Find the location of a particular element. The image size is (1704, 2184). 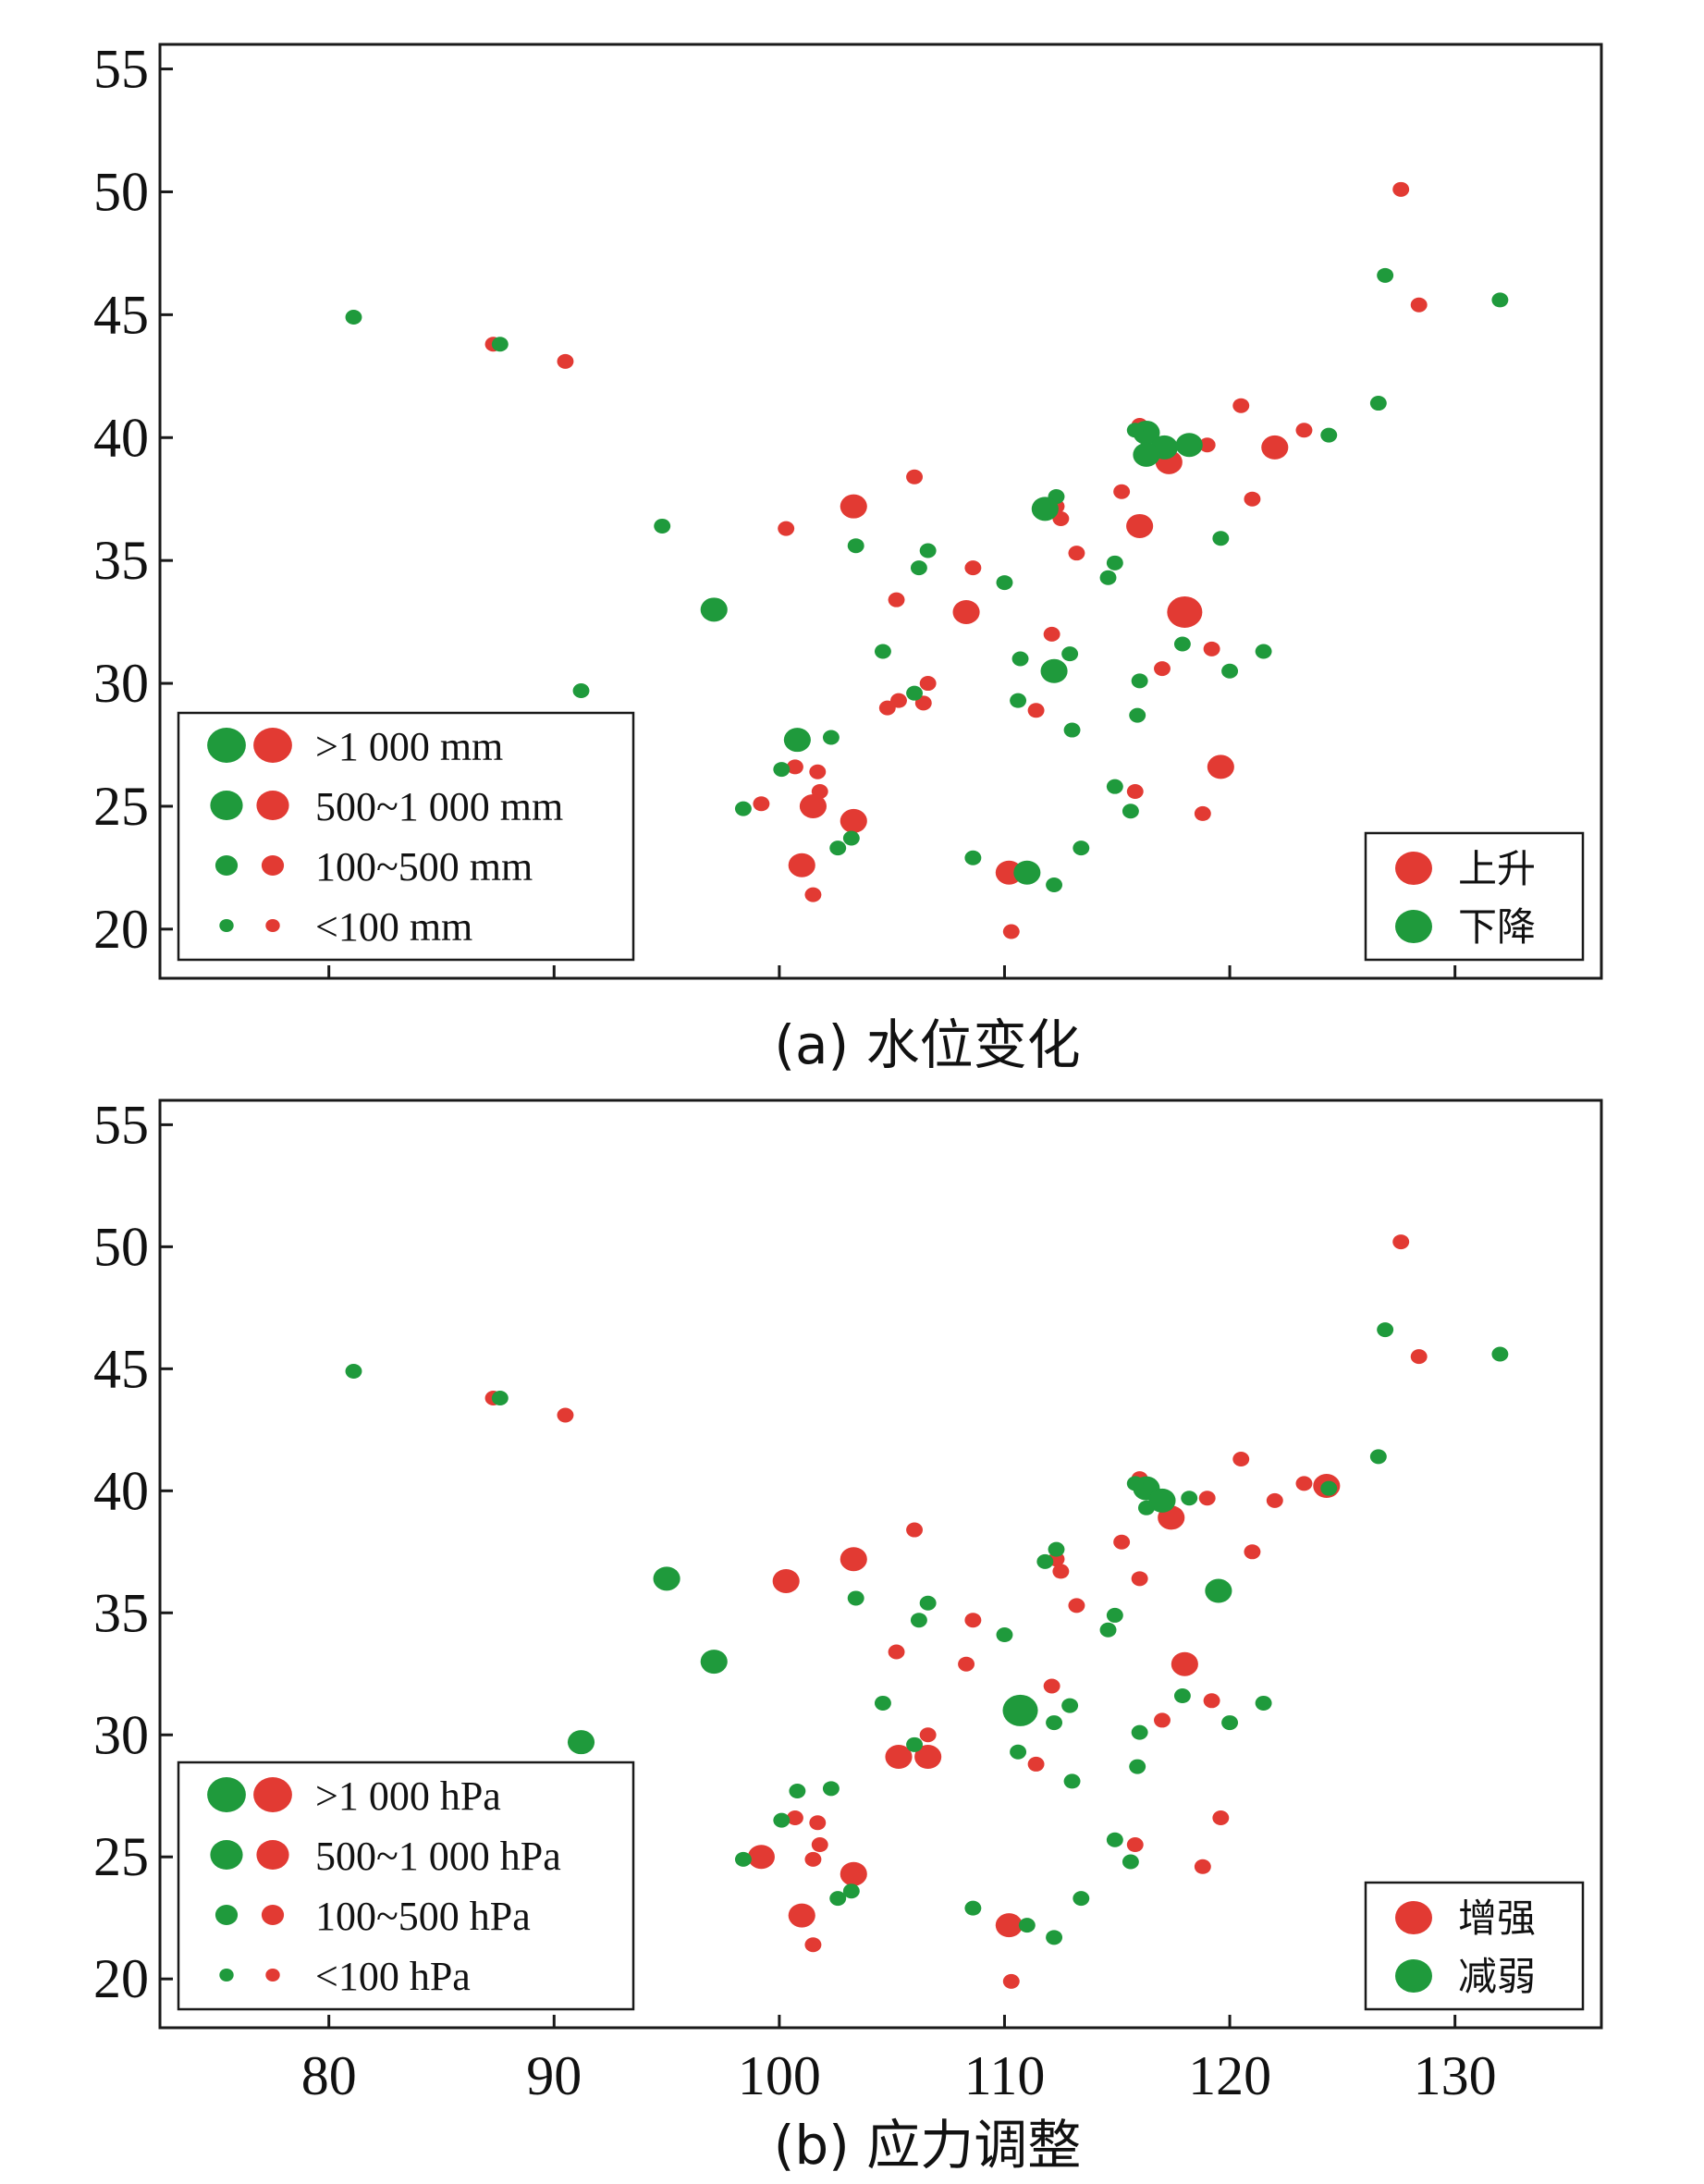

panel-caption: (a) 水位变化 is located at coordinates (927, 1044).